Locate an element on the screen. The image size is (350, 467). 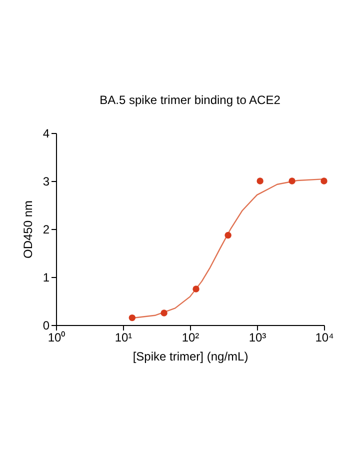
chart-title: BA.5 spike trimer binding to ACE2 is located at coordinates (190, 100).